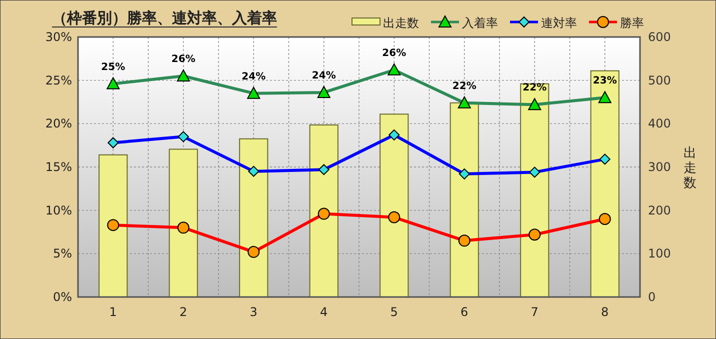 The image size is (716, 339). I want to click on y-tick-label: 25%, so click(58, 80).